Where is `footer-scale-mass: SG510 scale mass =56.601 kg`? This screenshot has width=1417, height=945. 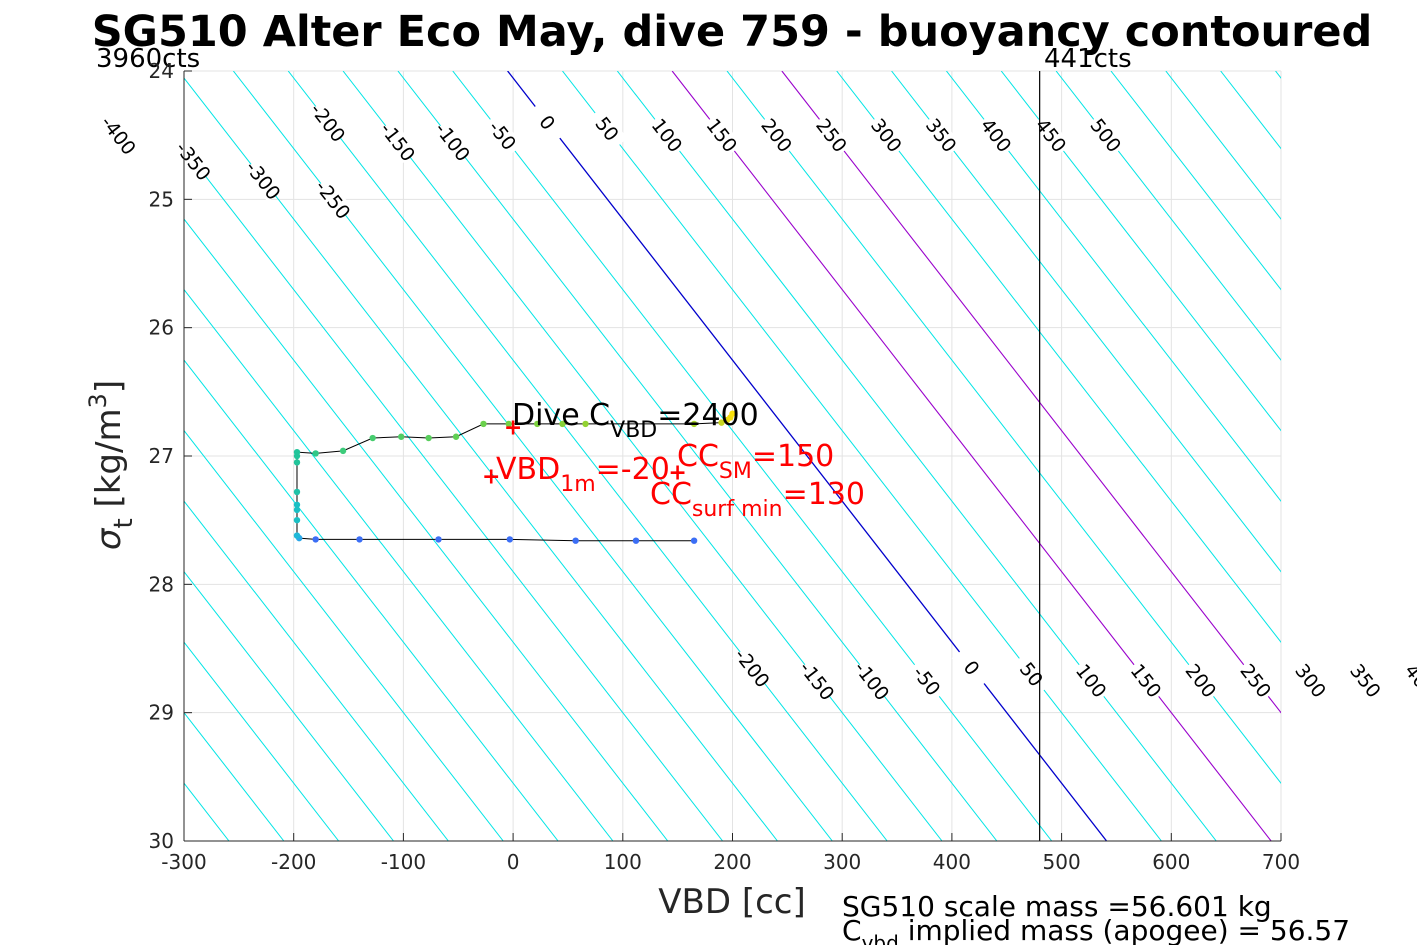 footer-scale-mass: SG510 scale mass =56.601 kg is located at coordinates (1057, 906).